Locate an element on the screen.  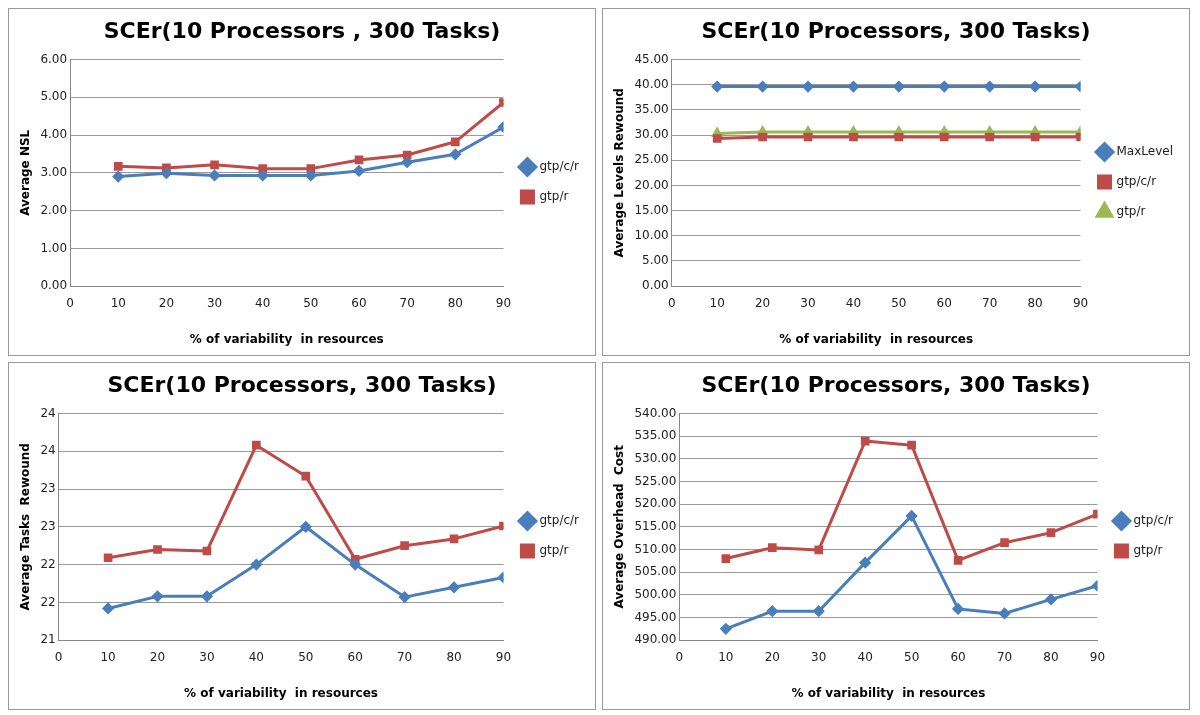
y-axis-title: Average Overhead Cost is located at coordinates (619, 526).